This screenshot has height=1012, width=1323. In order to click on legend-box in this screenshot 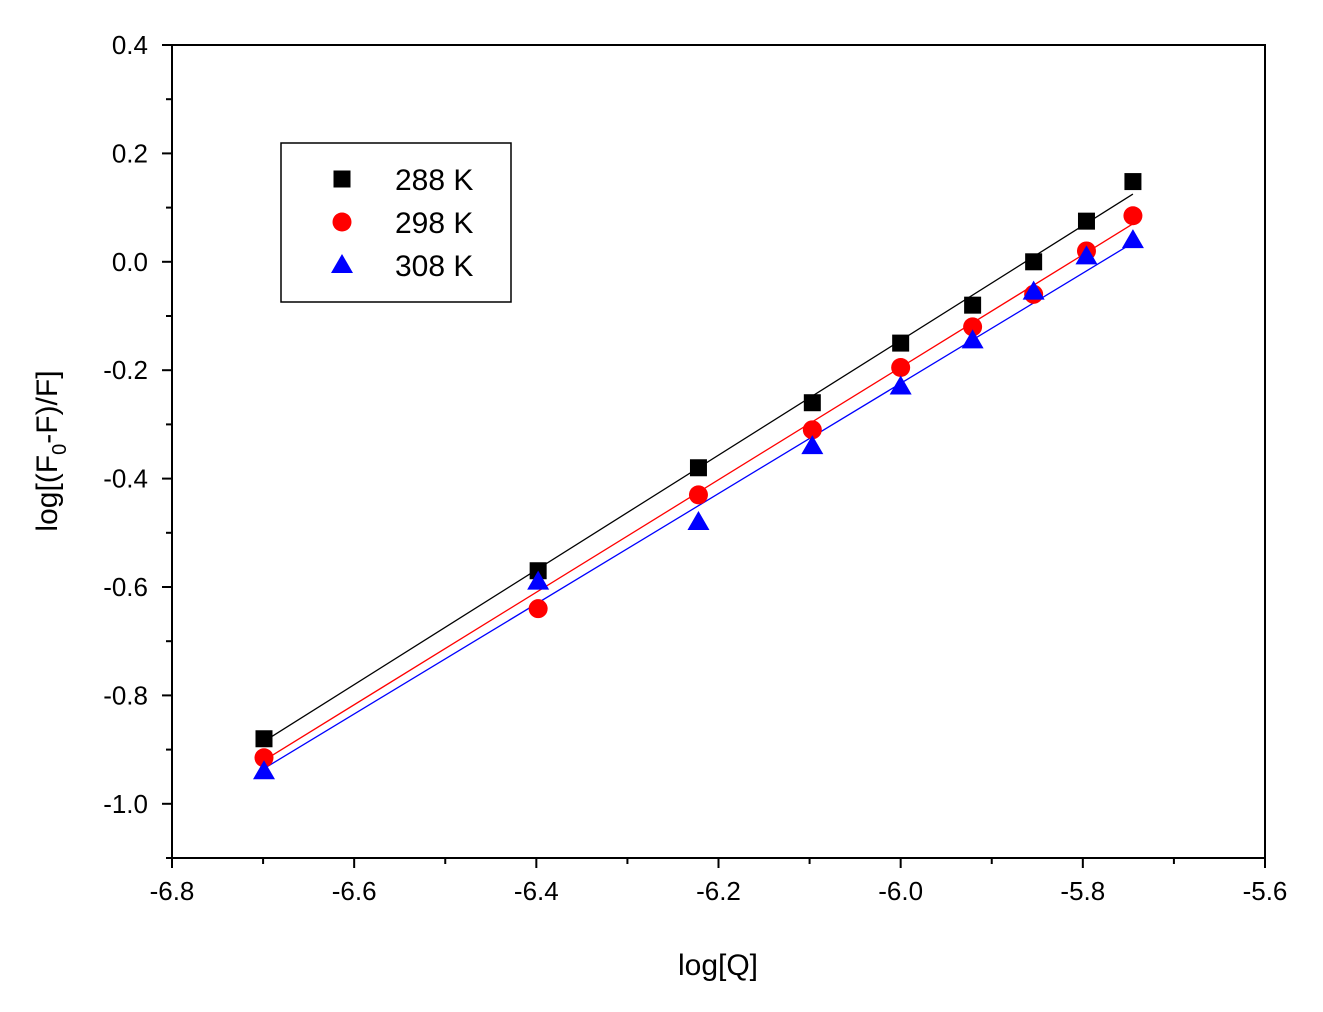, I will do `click(396, 222)`.